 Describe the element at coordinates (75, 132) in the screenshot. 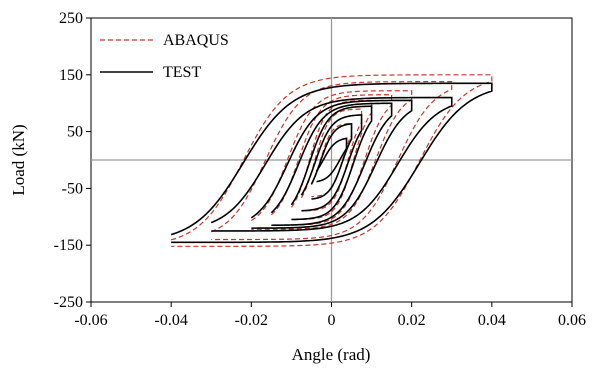

I see `y-tick-label: 50` at that location.